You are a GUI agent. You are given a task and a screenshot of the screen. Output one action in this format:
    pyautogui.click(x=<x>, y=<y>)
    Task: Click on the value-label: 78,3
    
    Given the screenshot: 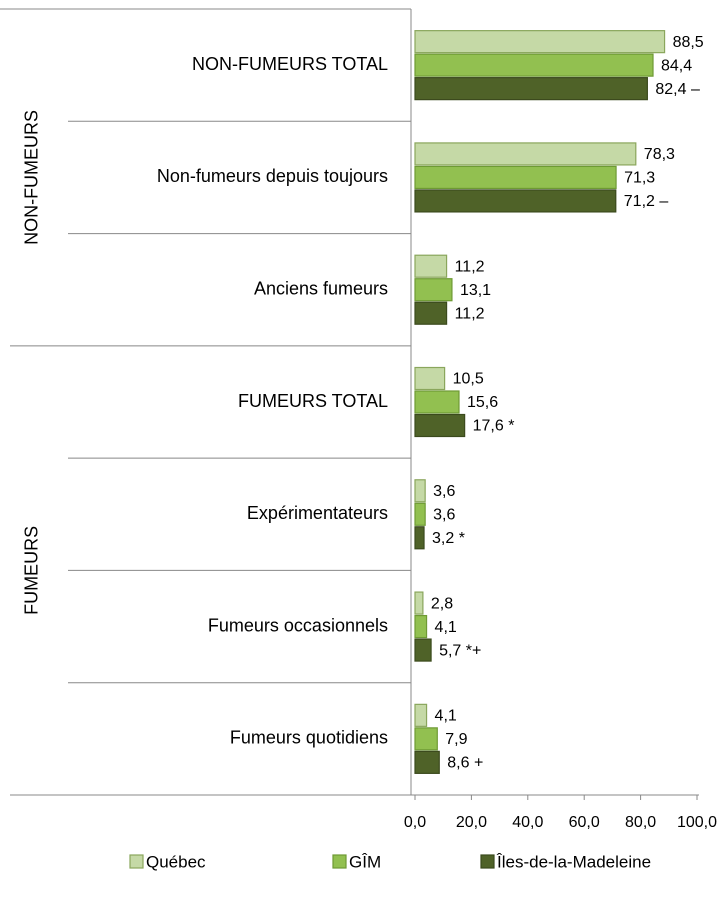 What is the action you would take?
    pyautogui.click(x=659, y=154)
    